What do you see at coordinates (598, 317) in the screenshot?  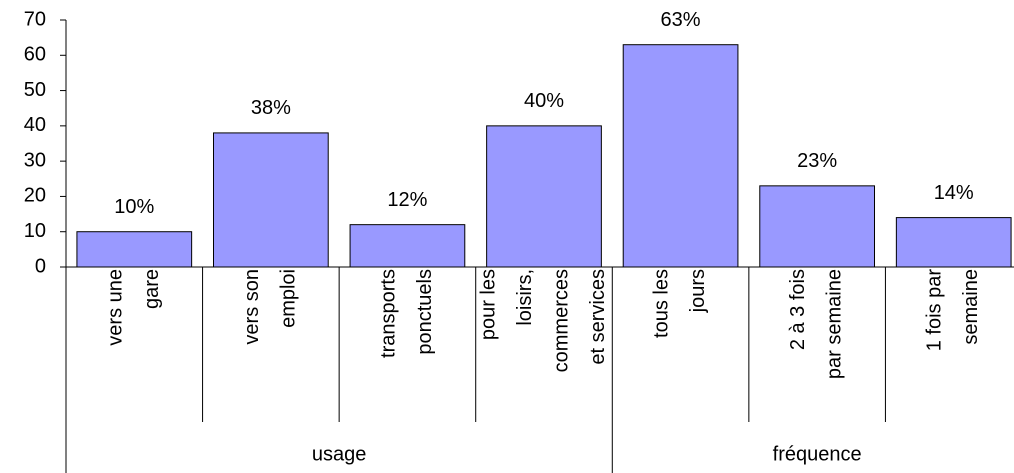 I see `x-tick-label: et services` at bounding box center [598, 317].